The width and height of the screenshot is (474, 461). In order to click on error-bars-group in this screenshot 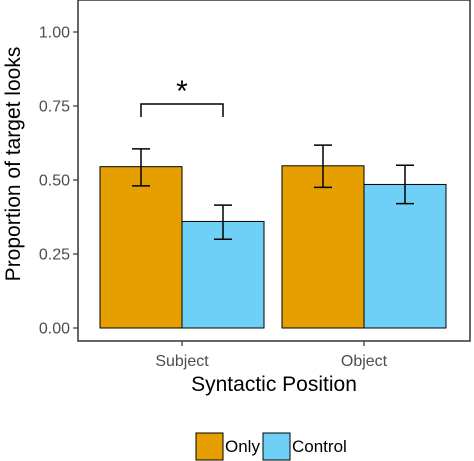, I will do `click(273, 192)`.